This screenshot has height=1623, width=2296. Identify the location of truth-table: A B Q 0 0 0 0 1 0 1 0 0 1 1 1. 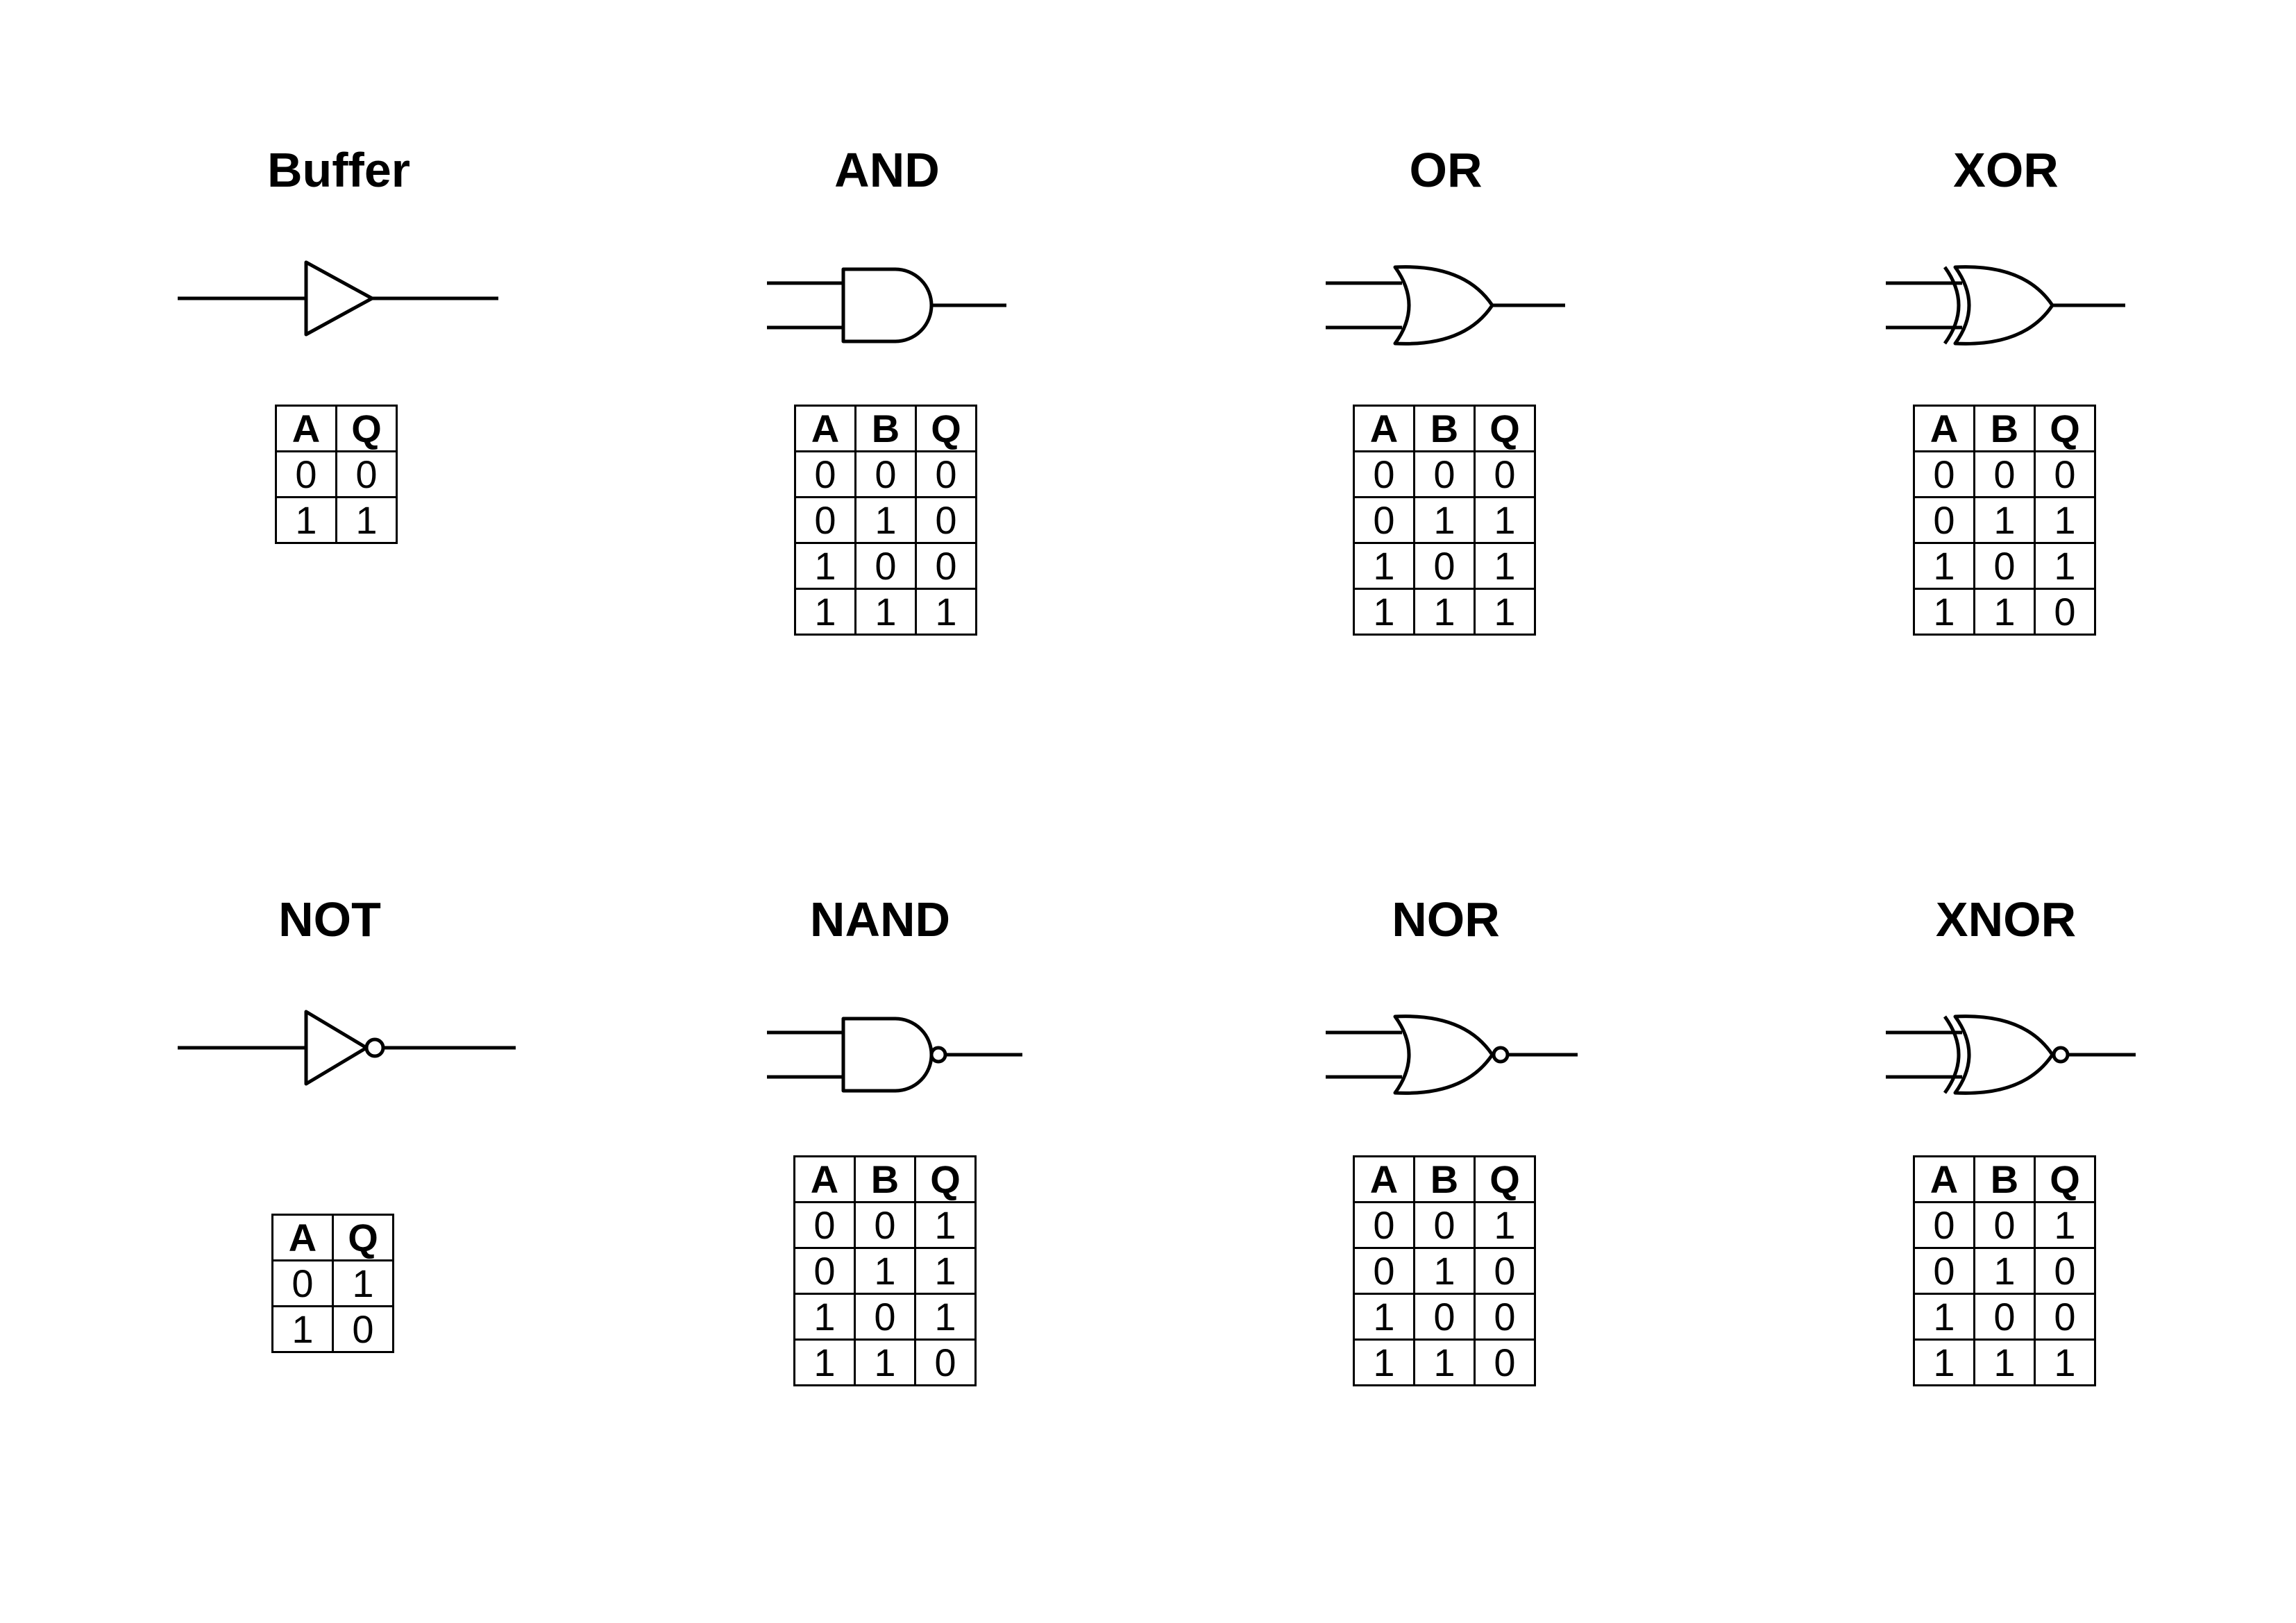
(885, 520).